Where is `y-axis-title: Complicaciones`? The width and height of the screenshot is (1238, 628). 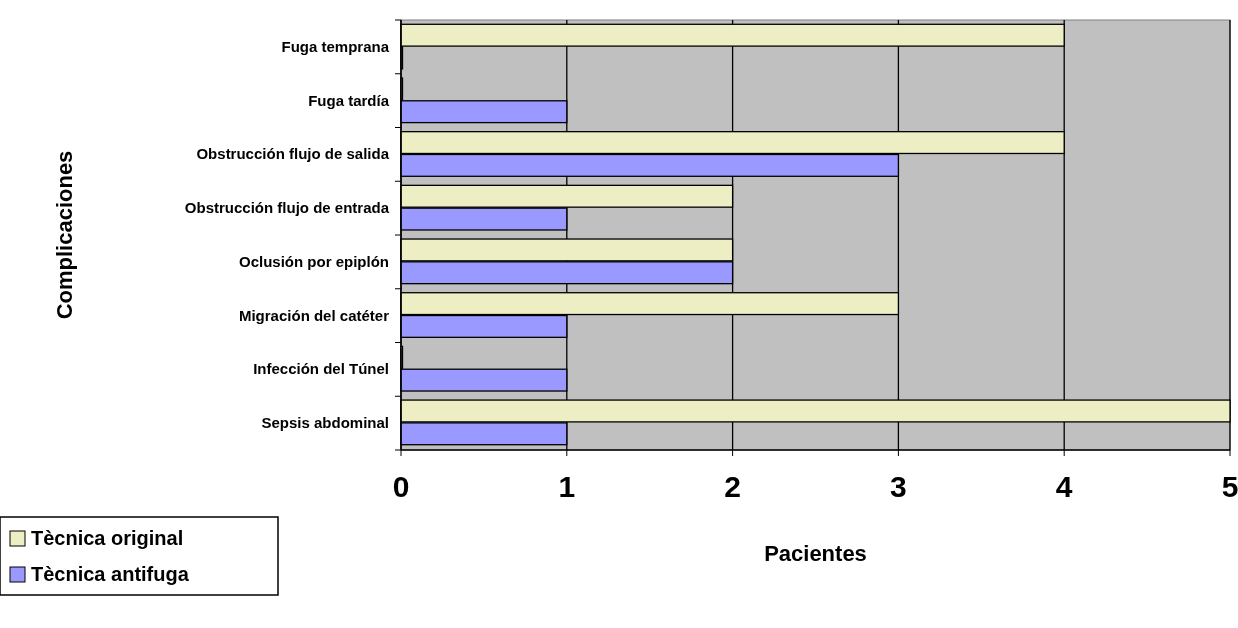 y-axis-title: Complicaciones is located at coordinates (64, 235).